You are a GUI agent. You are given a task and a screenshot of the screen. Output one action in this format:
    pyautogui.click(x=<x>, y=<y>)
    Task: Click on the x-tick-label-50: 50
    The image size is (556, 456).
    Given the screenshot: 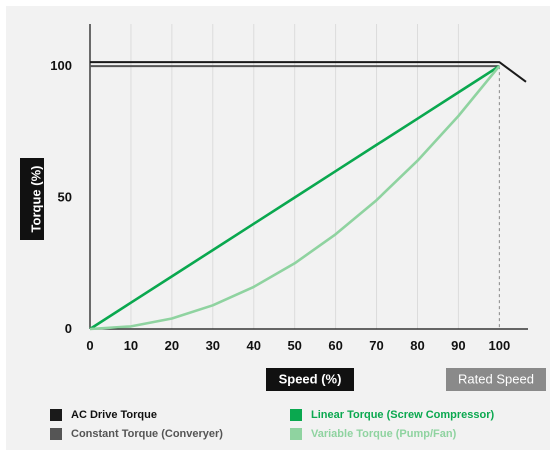 What is the action you would take?
    pyautogui.click(x=294, y=345)
    